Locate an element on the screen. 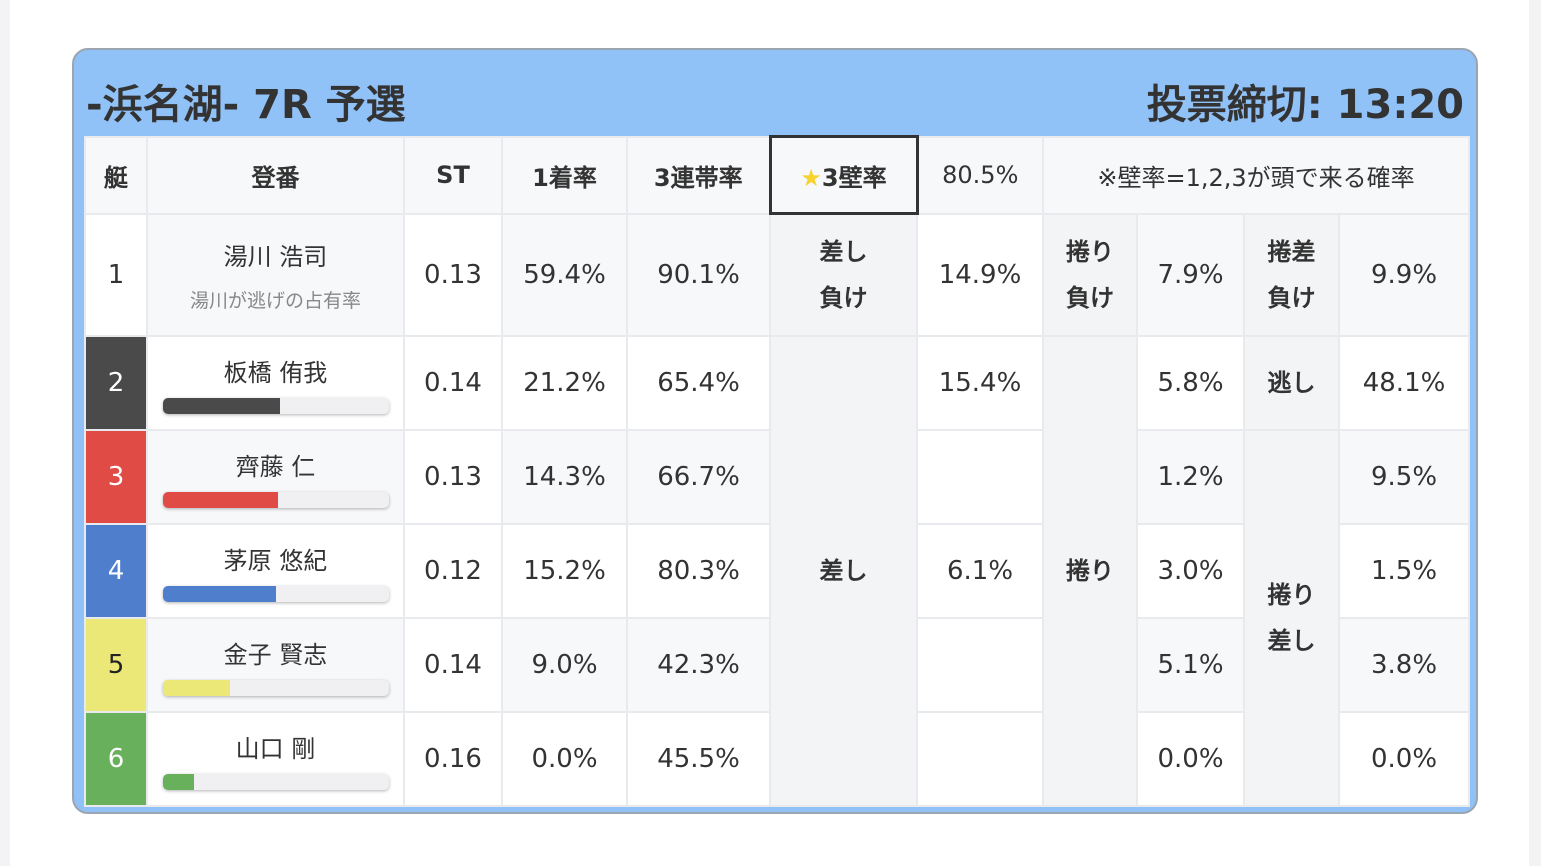 The width and height of the screenshot is (1541, 866). page-margin-left is located at coordinates (5, 433).